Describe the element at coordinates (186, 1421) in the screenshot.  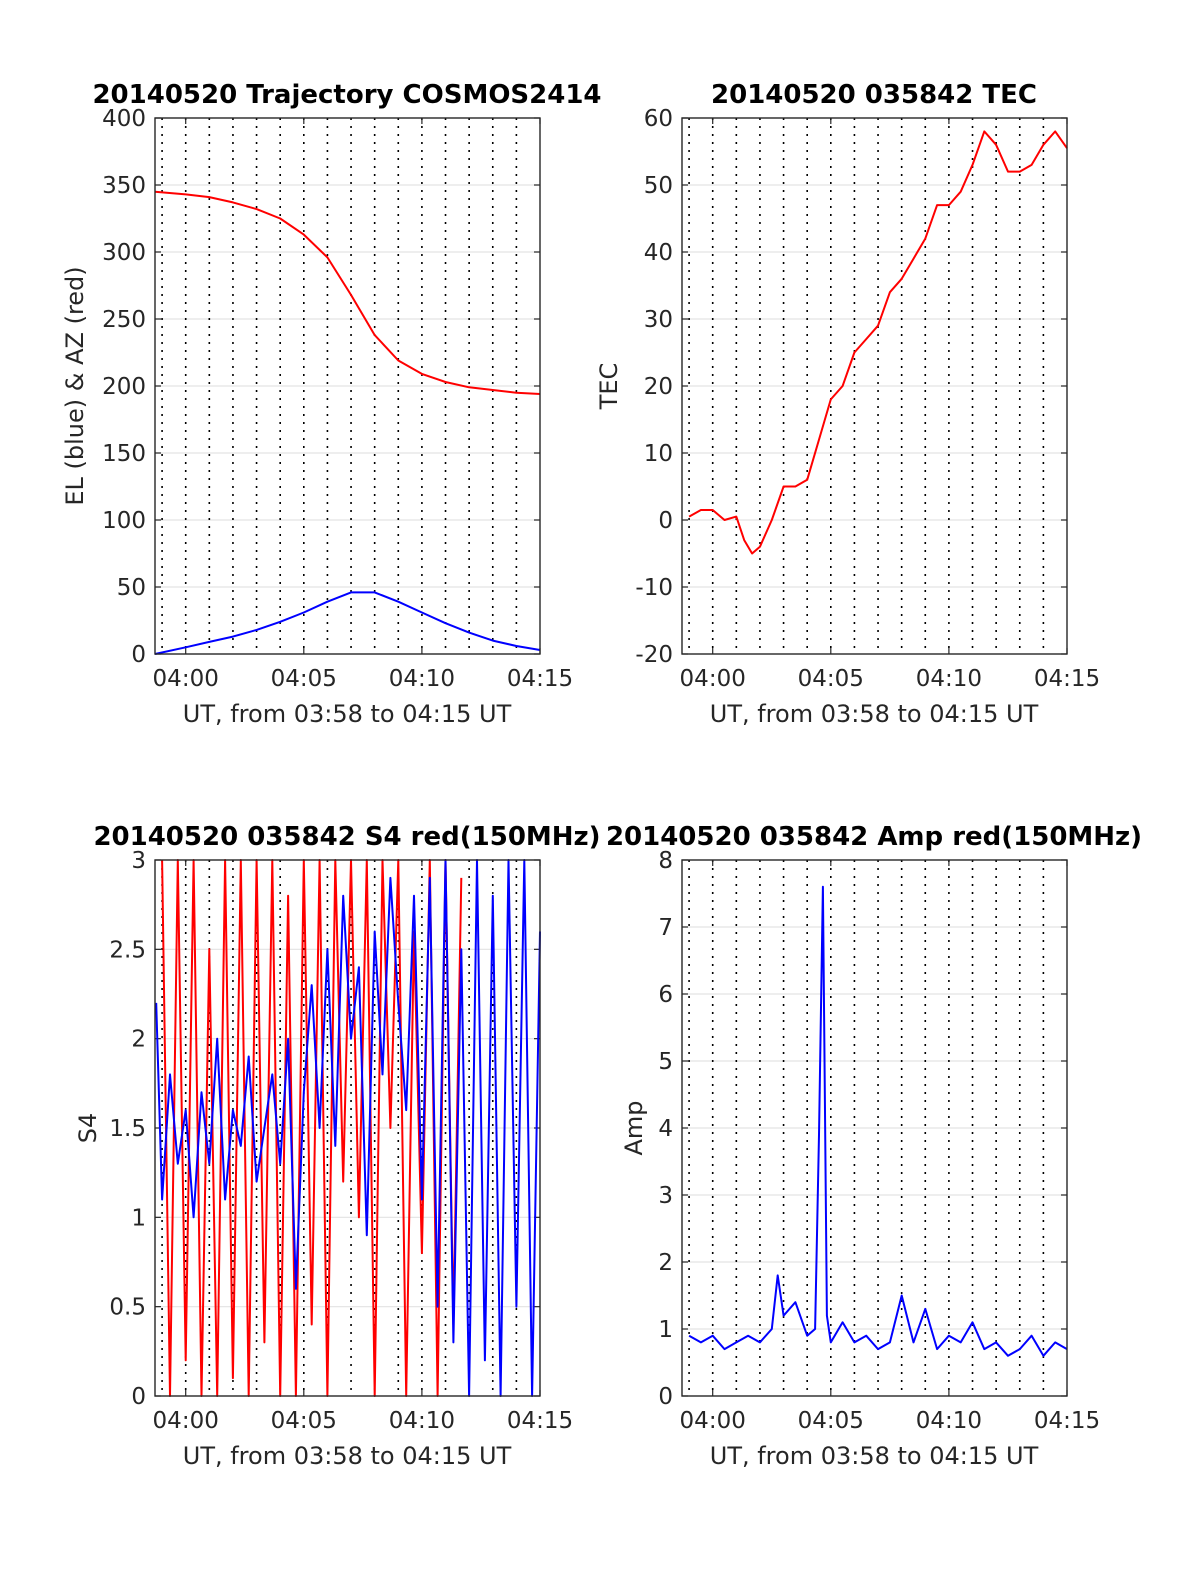
I see `s4-xtick-label: 04:00` at that location.